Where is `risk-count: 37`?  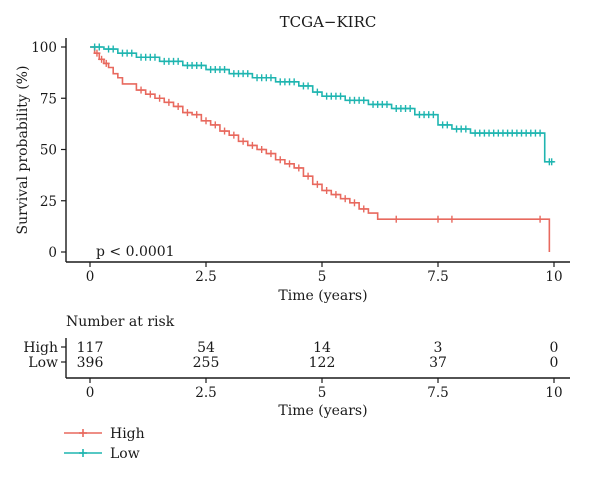
risk-count: 37 is located at coordinates (438, 363).